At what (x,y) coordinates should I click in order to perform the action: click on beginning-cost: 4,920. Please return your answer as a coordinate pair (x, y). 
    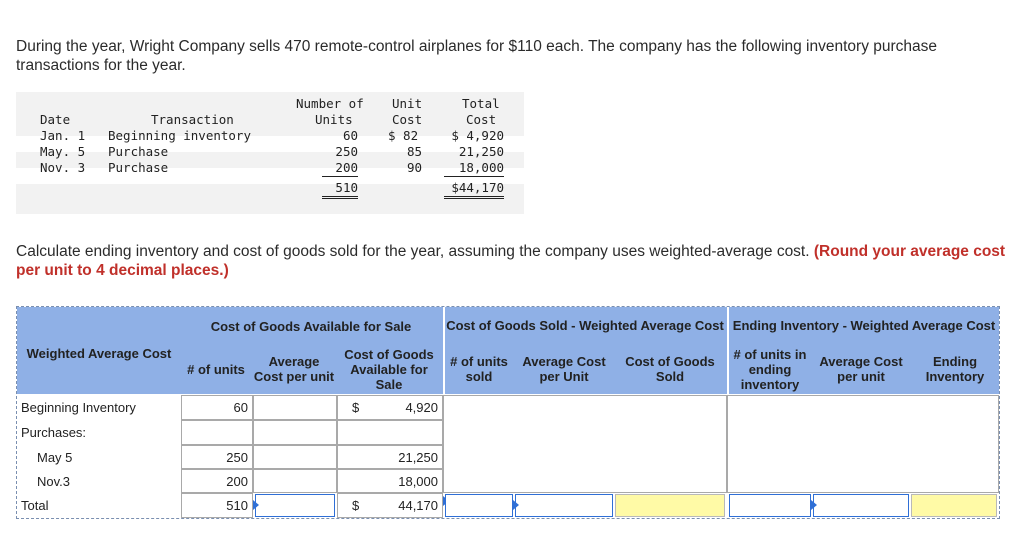
    Looking at the image, I should click on (421, 407).